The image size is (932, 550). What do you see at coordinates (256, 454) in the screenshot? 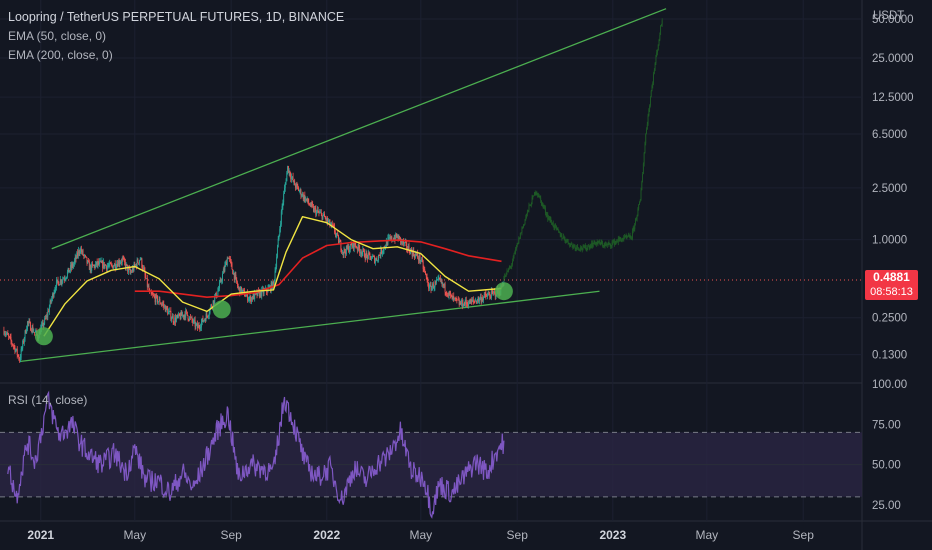
I see `rsi-line` at bounding box center [256, 454].